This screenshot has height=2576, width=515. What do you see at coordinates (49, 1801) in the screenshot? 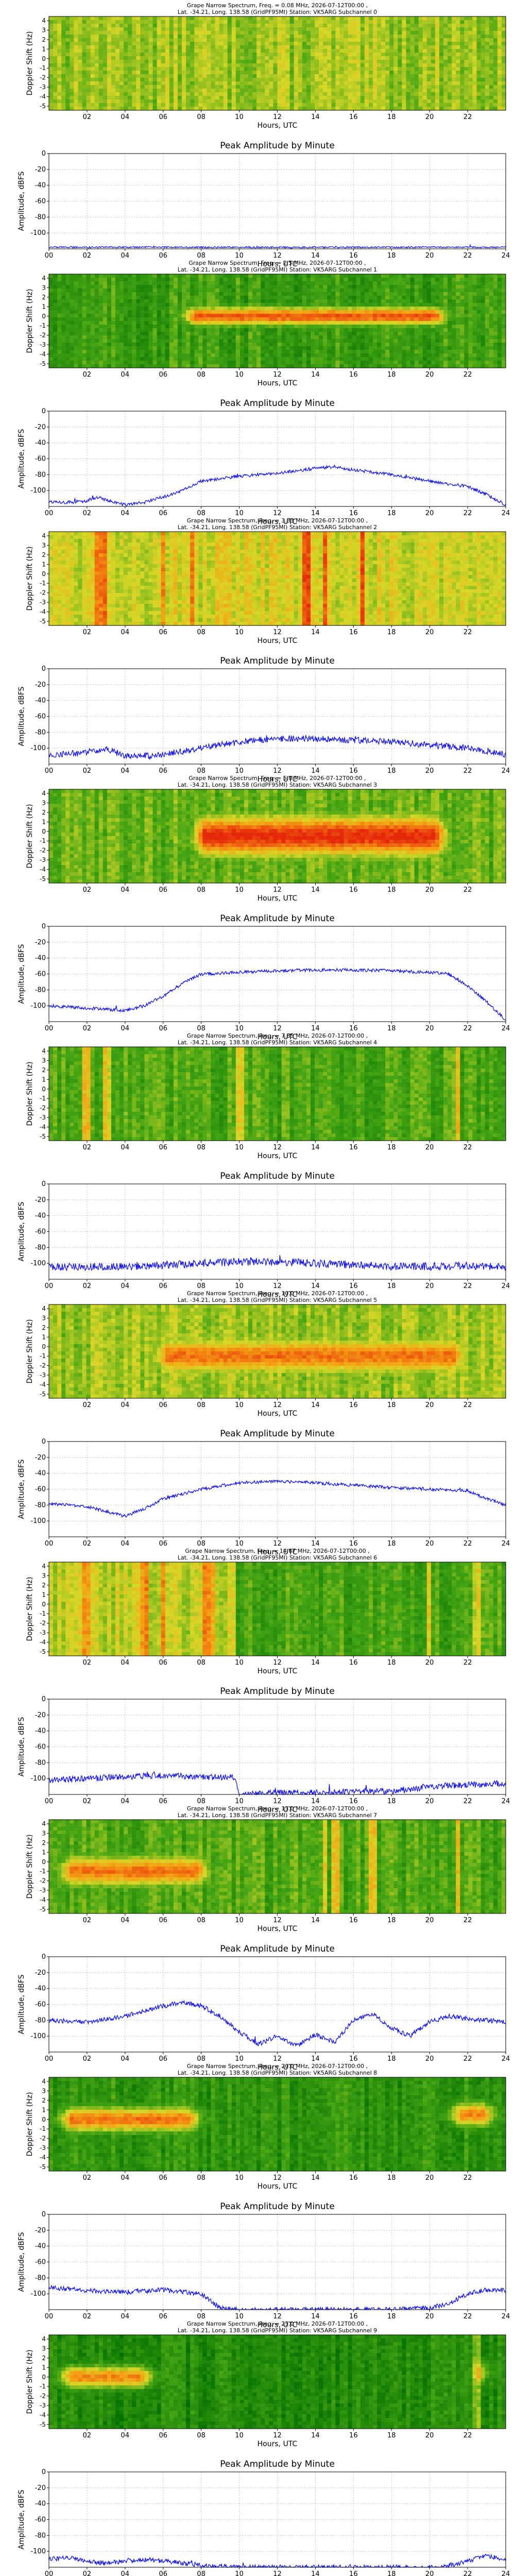
I see `x-tick-label: 00` at bounding box center [49, 1801].